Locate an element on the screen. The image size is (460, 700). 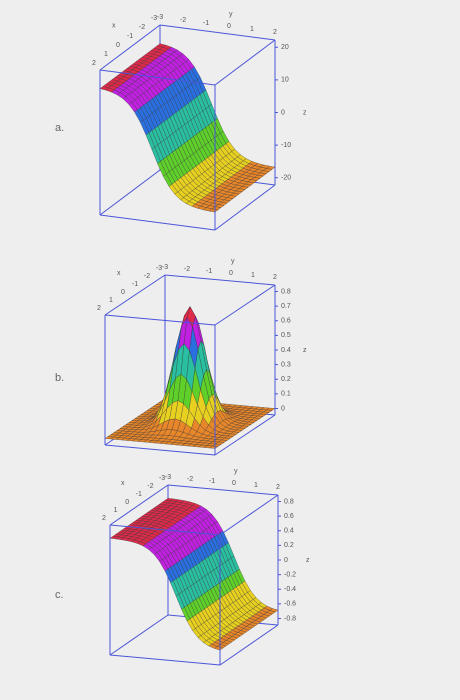
z-tick-label: -0.4 is located at coordinates (290, 589).